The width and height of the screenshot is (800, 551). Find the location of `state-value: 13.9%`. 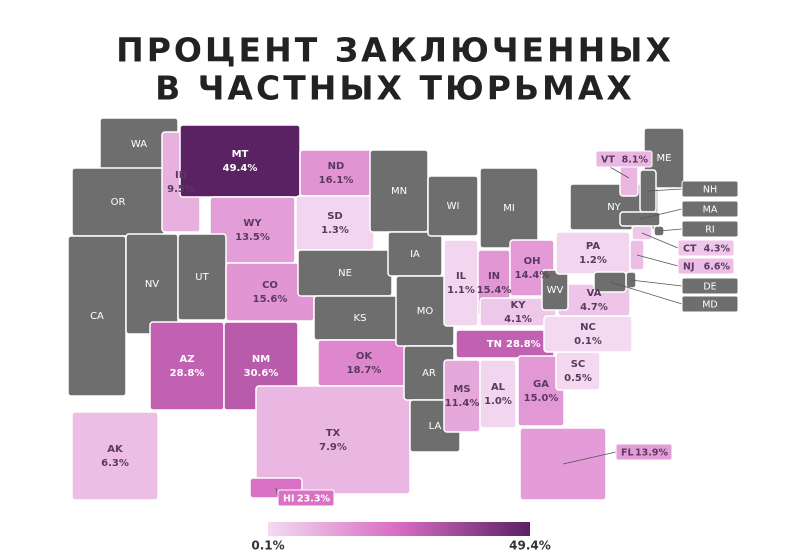

state-value: 13.9% is located at coordinates (651, 453).